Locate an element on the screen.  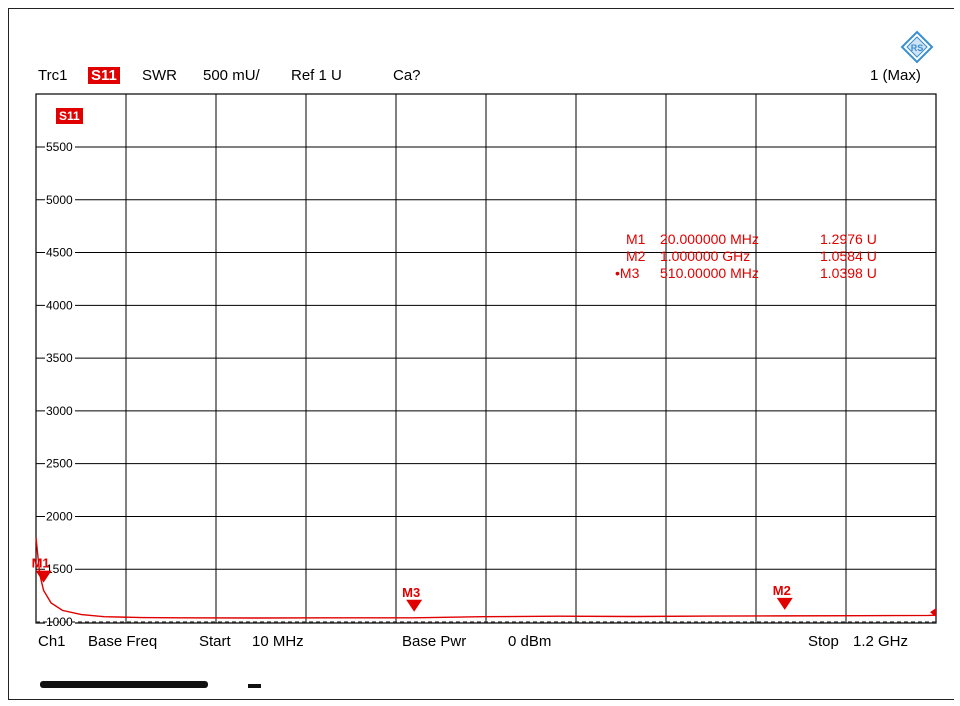
y-tick-label: 5000 is located at coordinates (59, 200).